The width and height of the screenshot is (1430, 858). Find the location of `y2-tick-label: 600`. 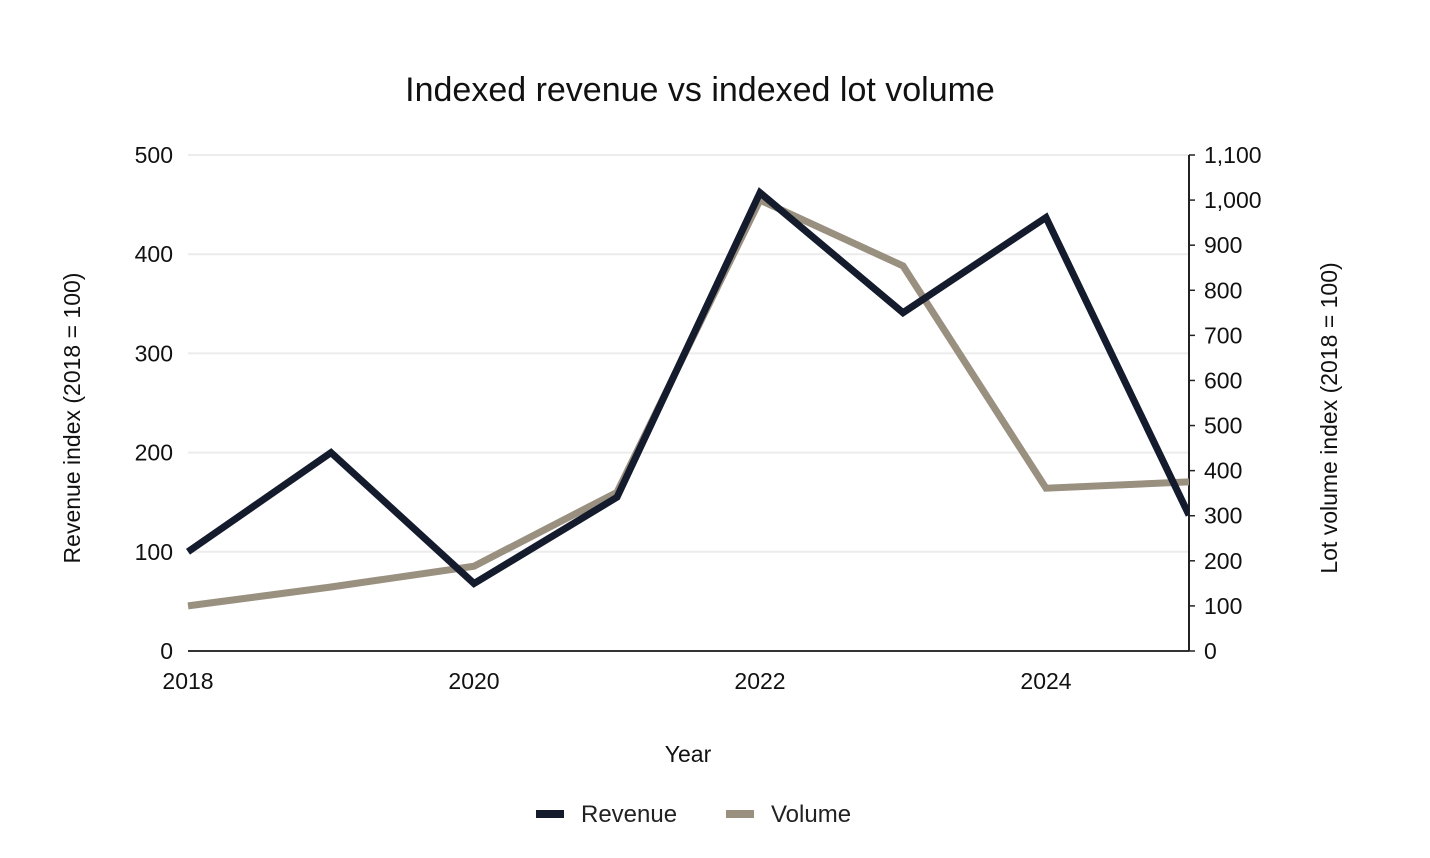

y2-tick-label: 600 is located at coordinates (1223, 380).